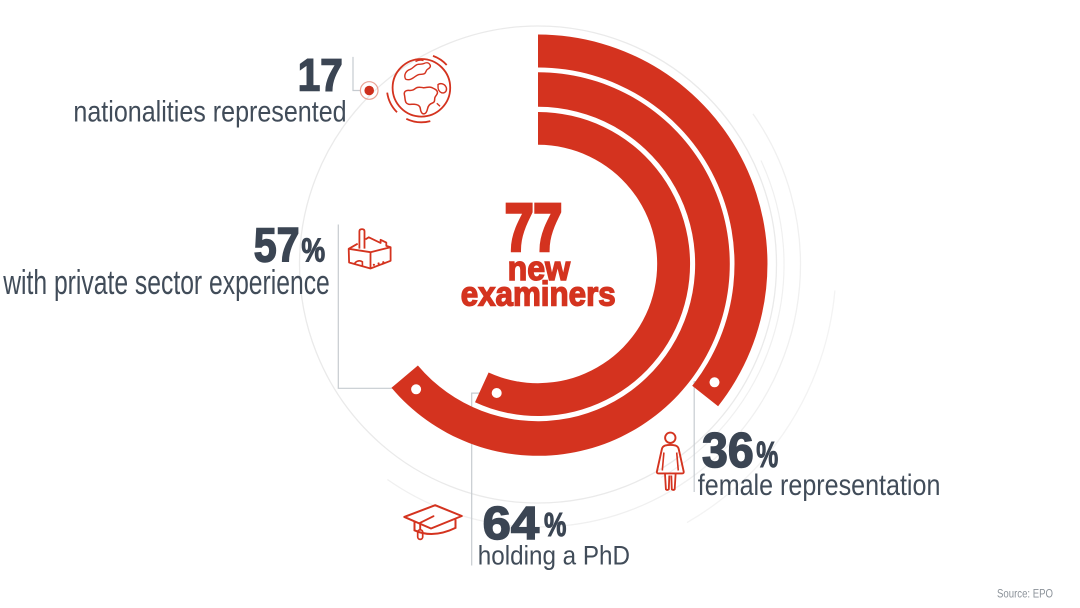 The width and height of the screenshot is (1080, 608). Describe the element at coordinates (165, 283) in the screenshot. I see `svg-text: with private sector experience` at that location.